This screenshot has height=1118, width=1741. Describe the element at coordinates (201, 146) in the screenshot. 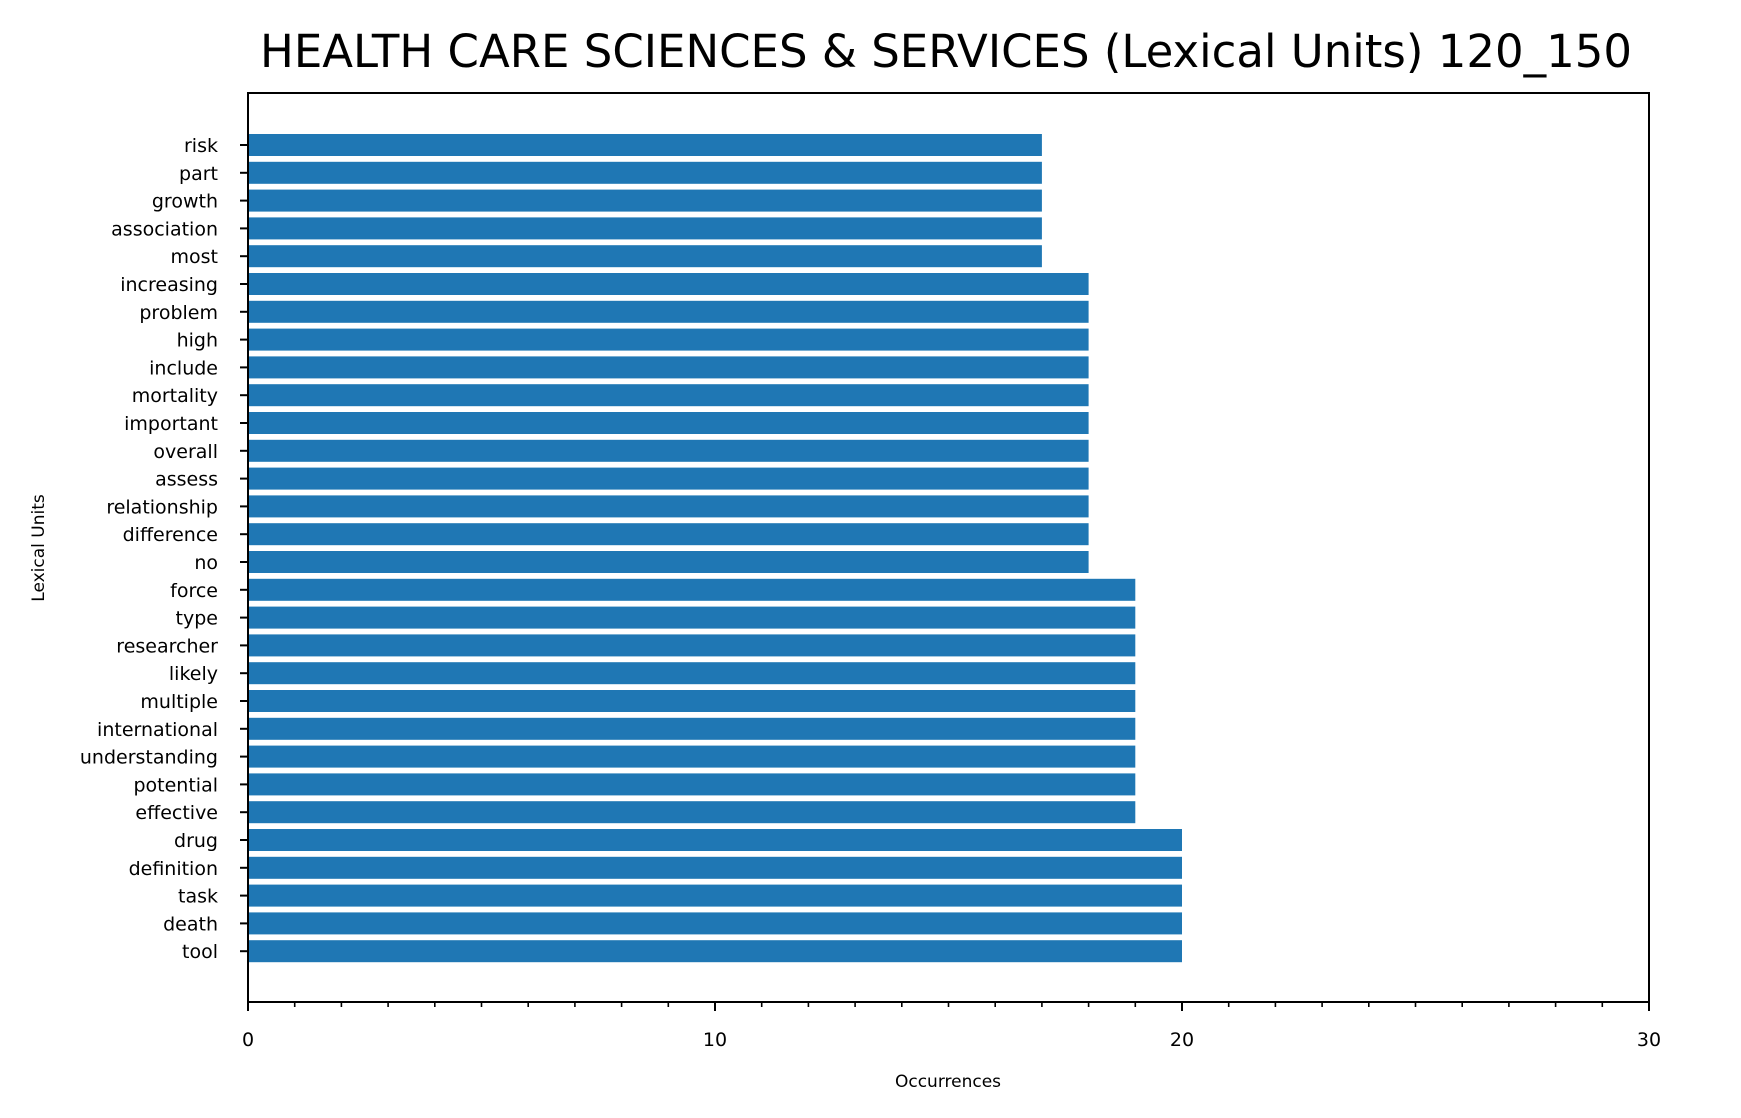

I see `y-tick-label: risk` at that location.